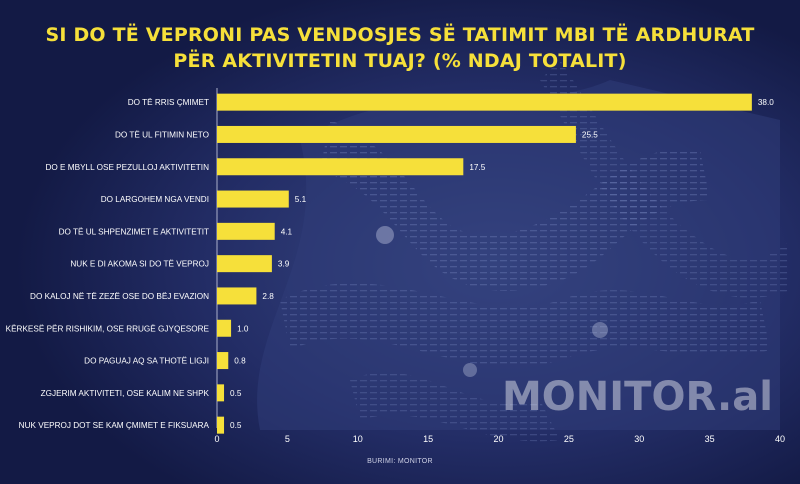 The image size is (800, 484). I want to click on x-tick-label: 15, so click(428, 439).